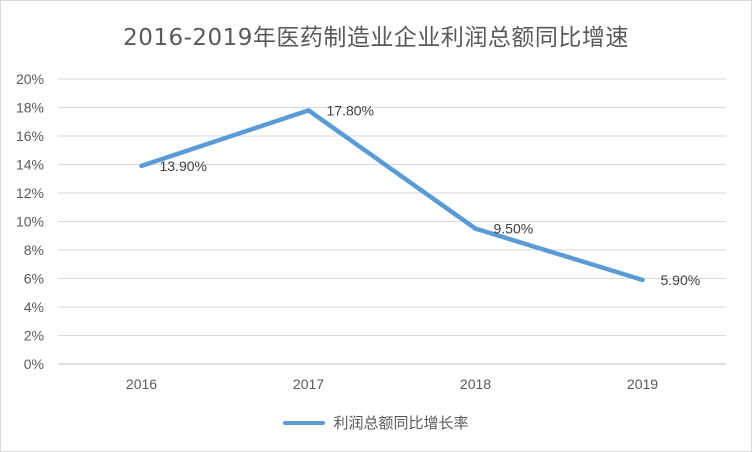  I want to click on y-tick-label: 18%, so click(30, 108).